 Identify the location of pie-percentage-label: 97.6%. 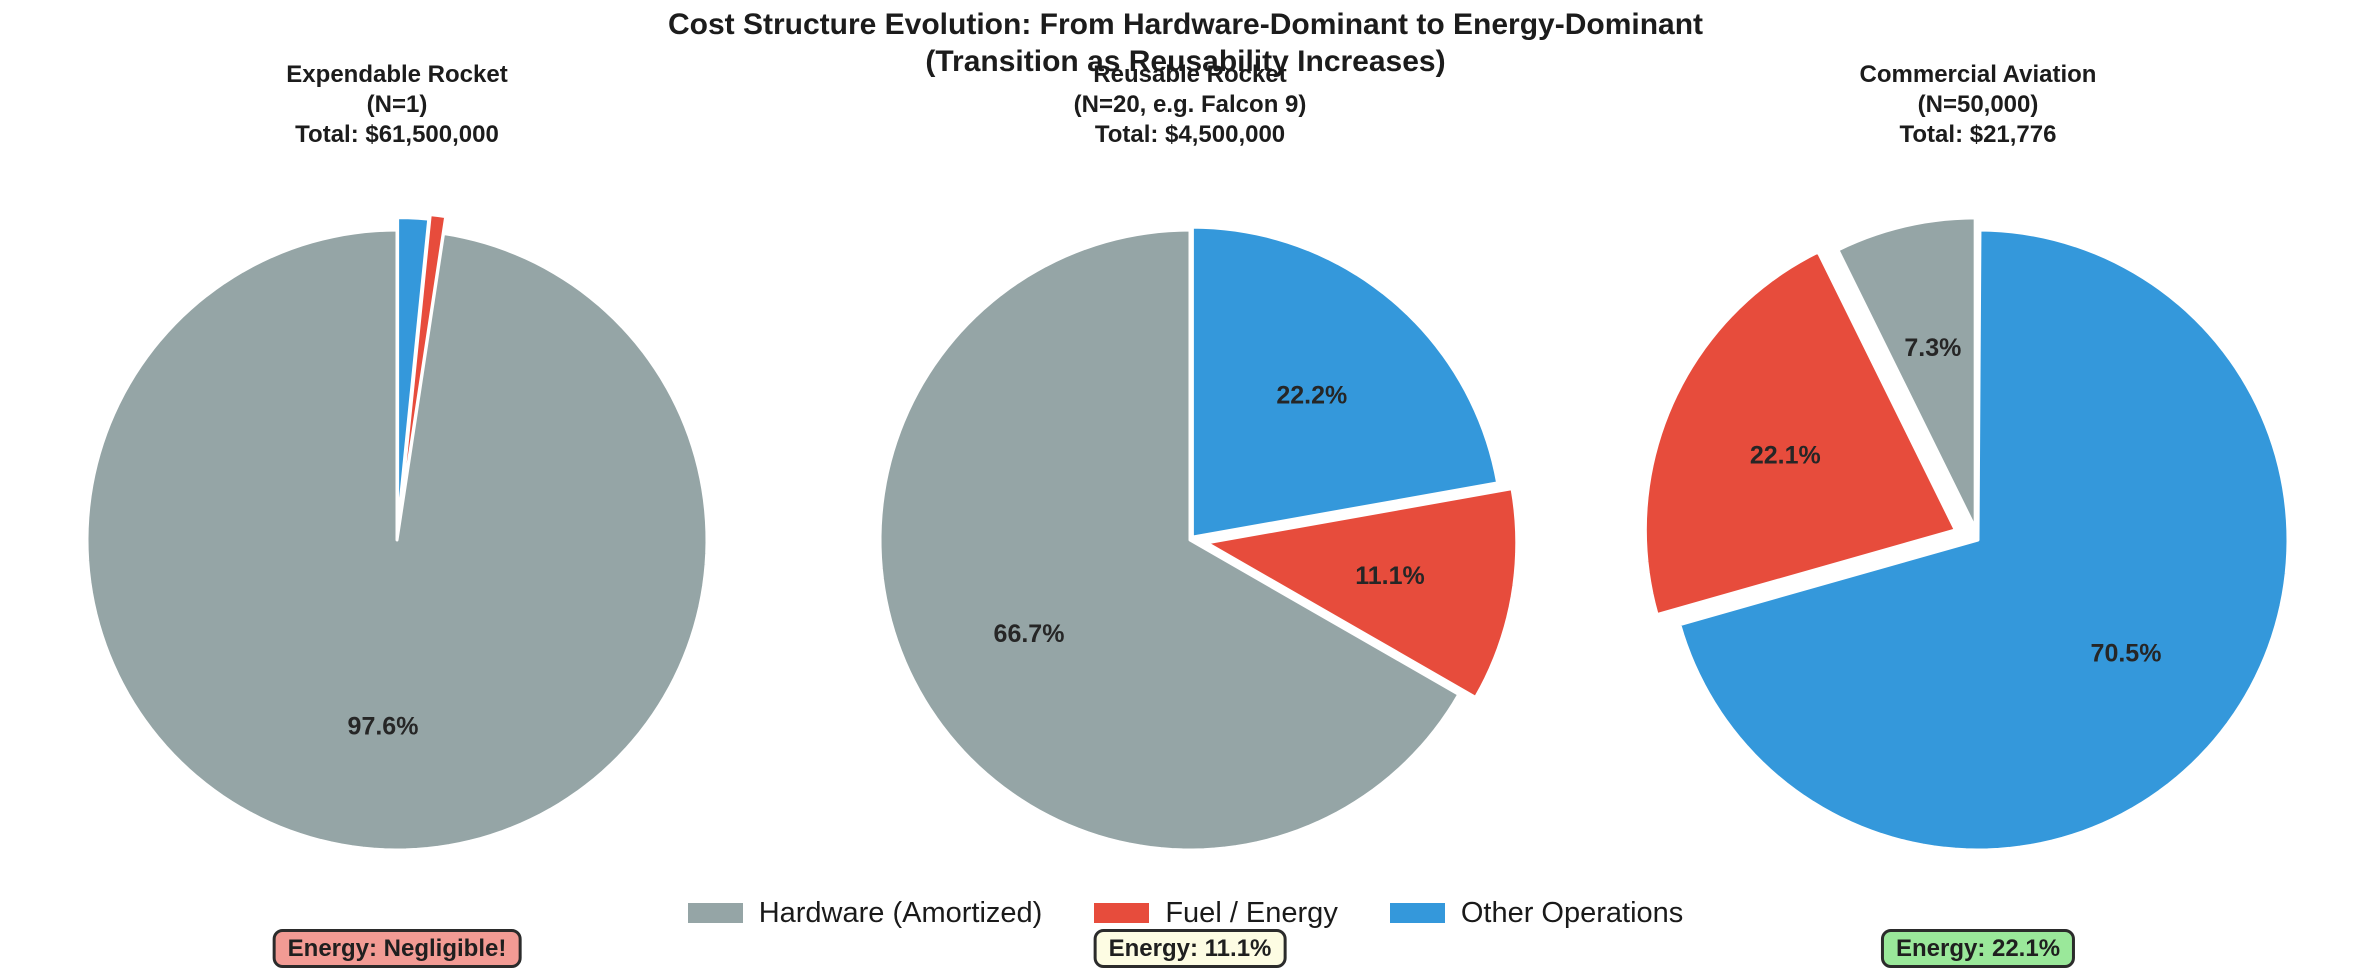
(383, 727).